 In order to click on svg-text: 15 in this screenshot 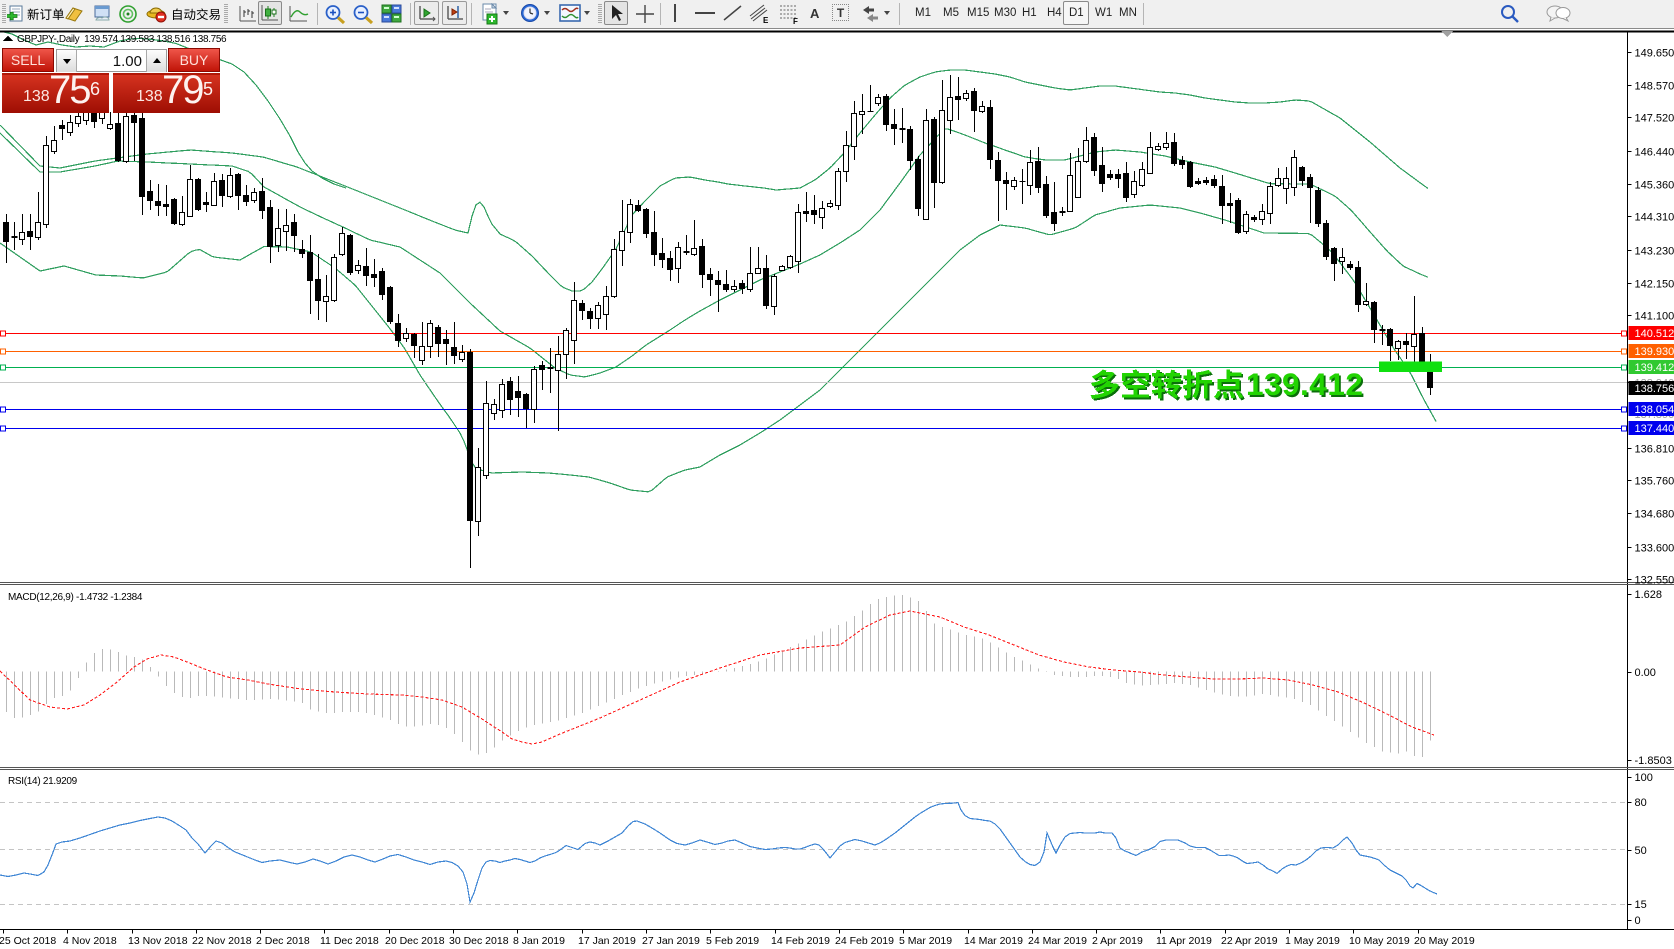, I will do `click(1641, 905)`.